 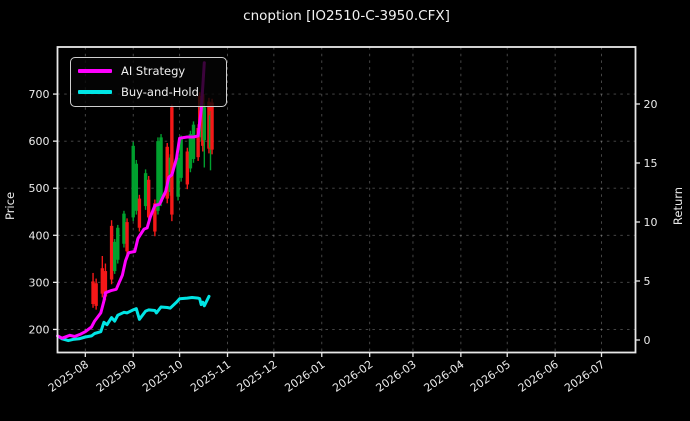 What do you see at coordinates (116, 376) in the screenshot?
I see `x-tick-label: 2025-09` at bounding box center [116, 376].